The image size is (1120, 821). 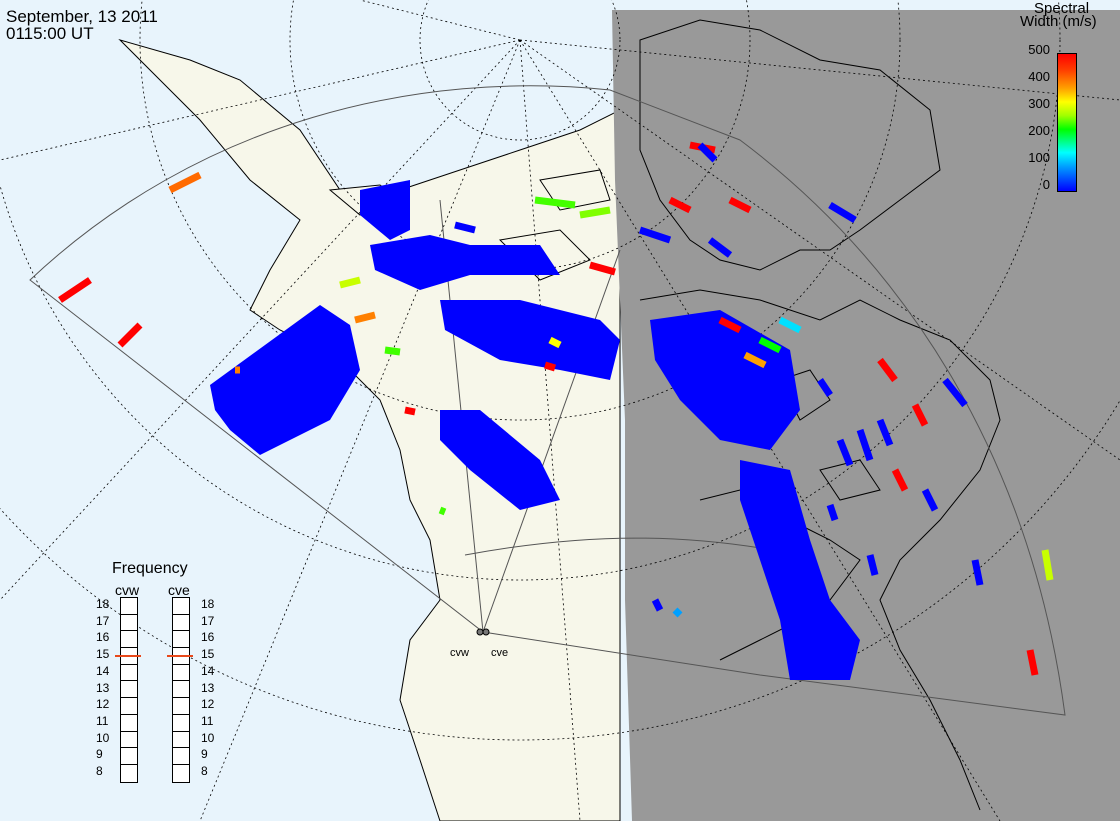 I want to click on cve-frequency-scale, so click(x=181, y=690).